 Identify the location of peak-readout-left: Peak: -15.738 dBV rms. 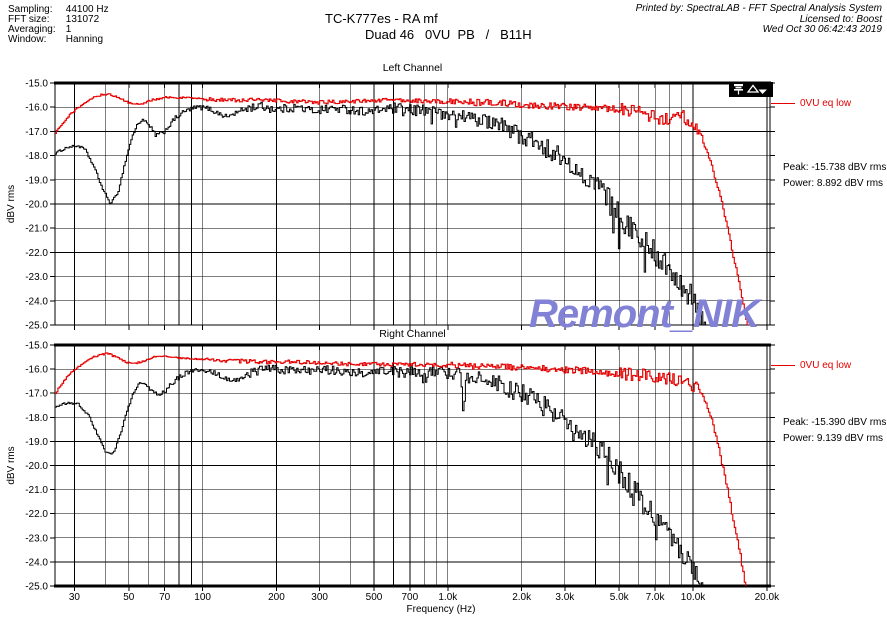
(835, 167).